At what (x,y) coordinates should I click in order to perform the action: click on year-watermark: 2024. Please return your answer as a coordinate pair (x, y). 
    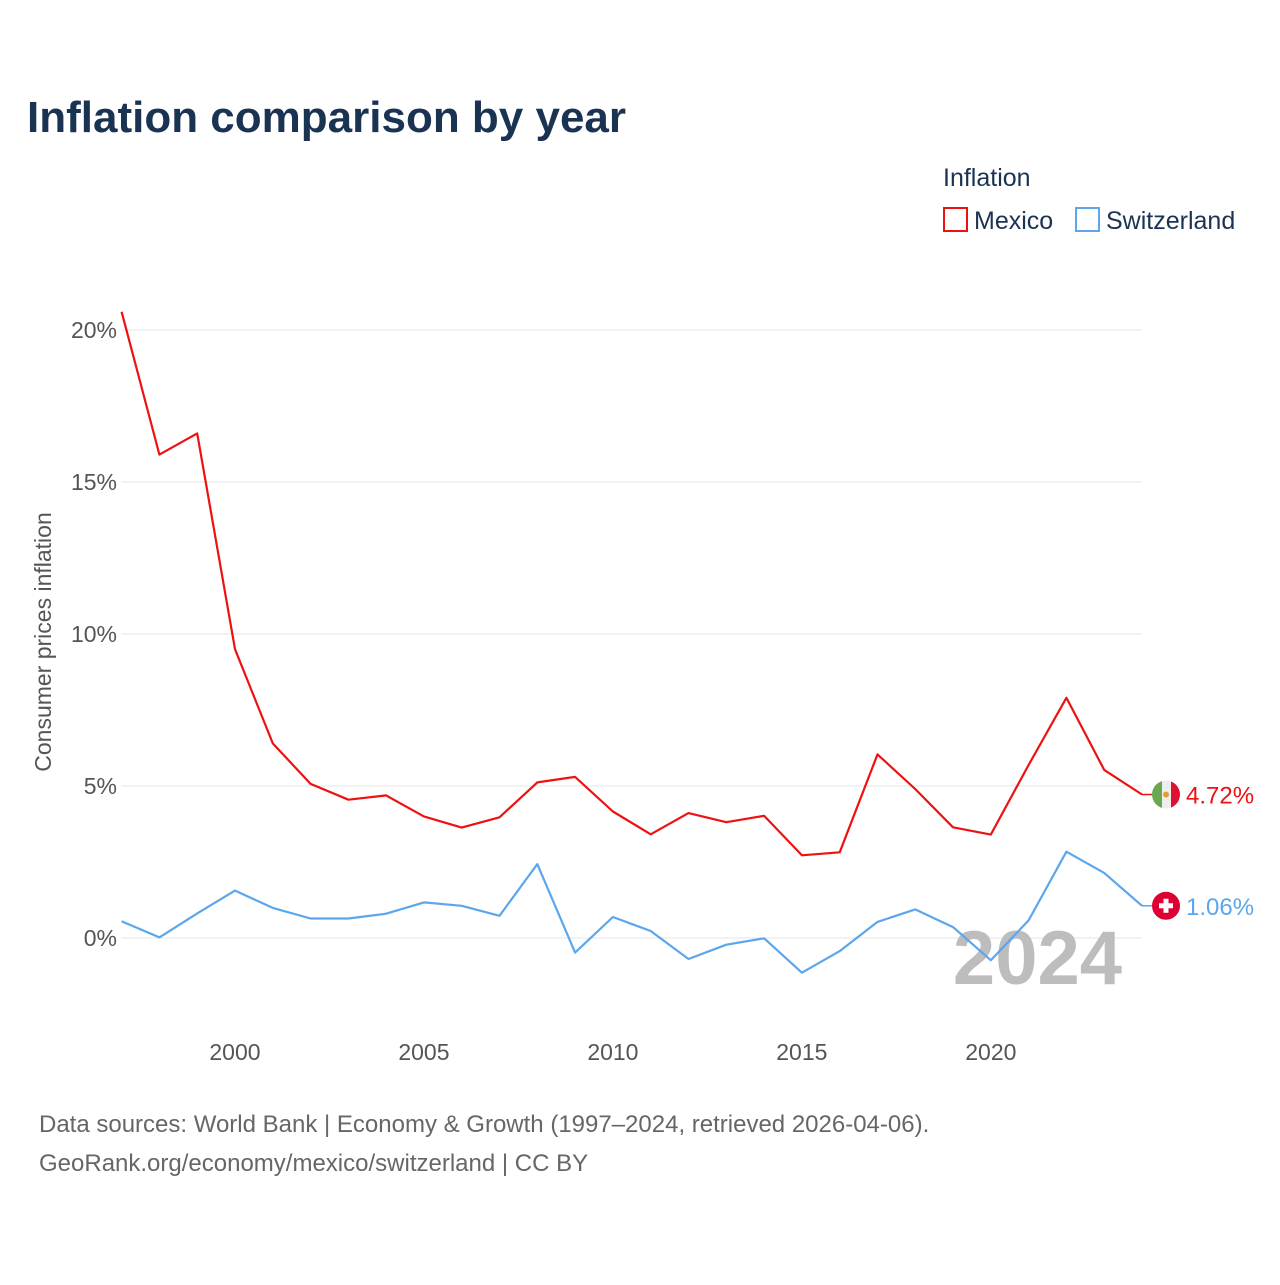
    Looking at the image, I should click on (1037, 958).